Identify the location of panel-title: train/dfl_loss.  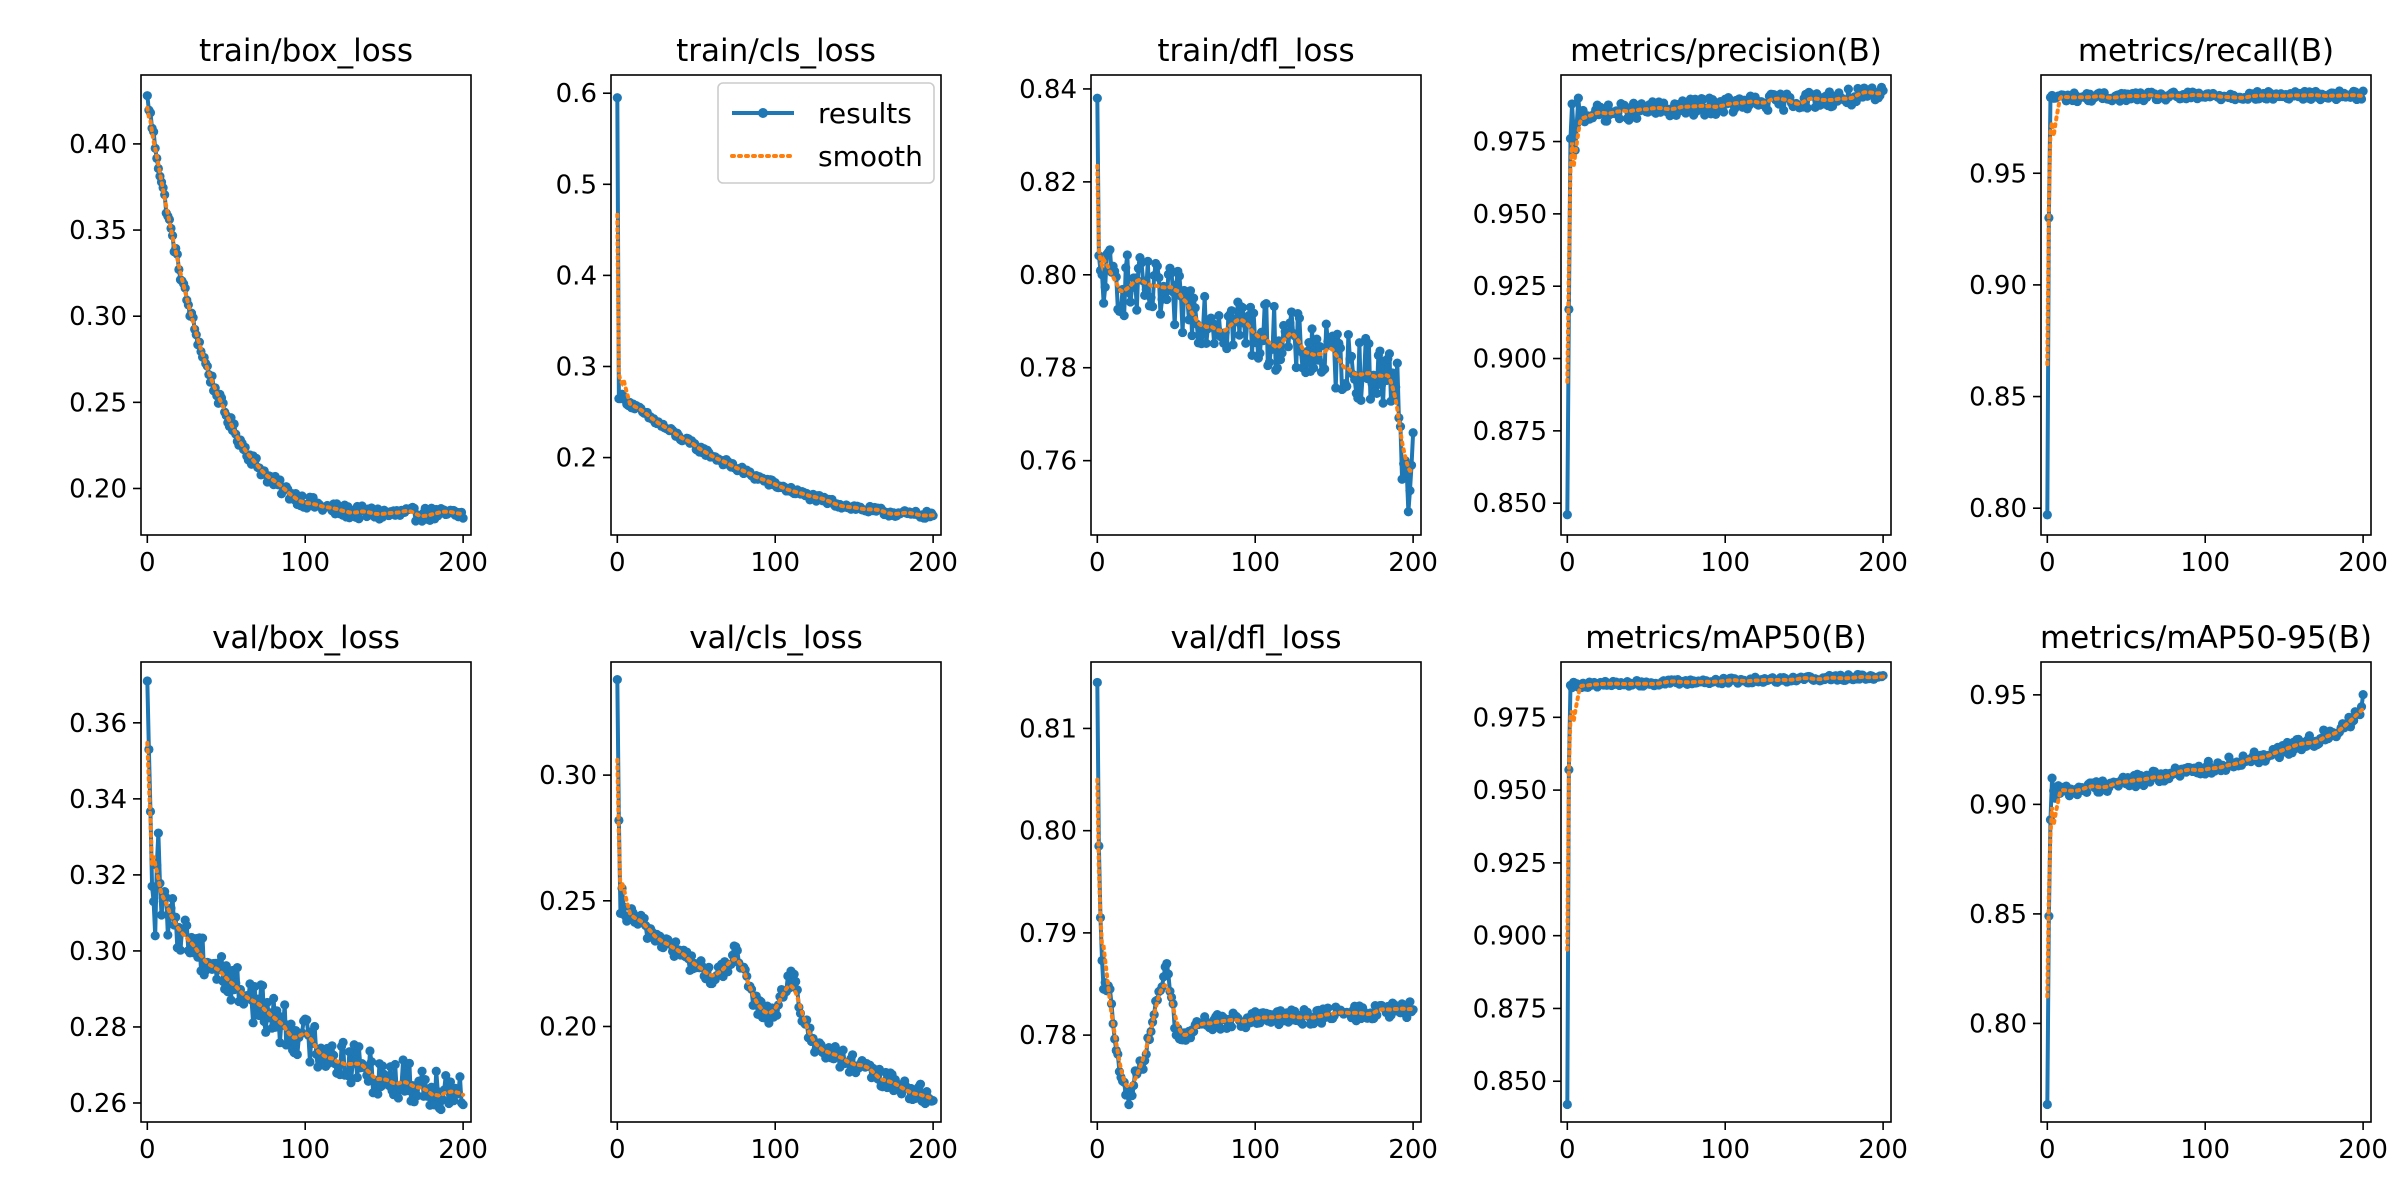
(1255, 51).